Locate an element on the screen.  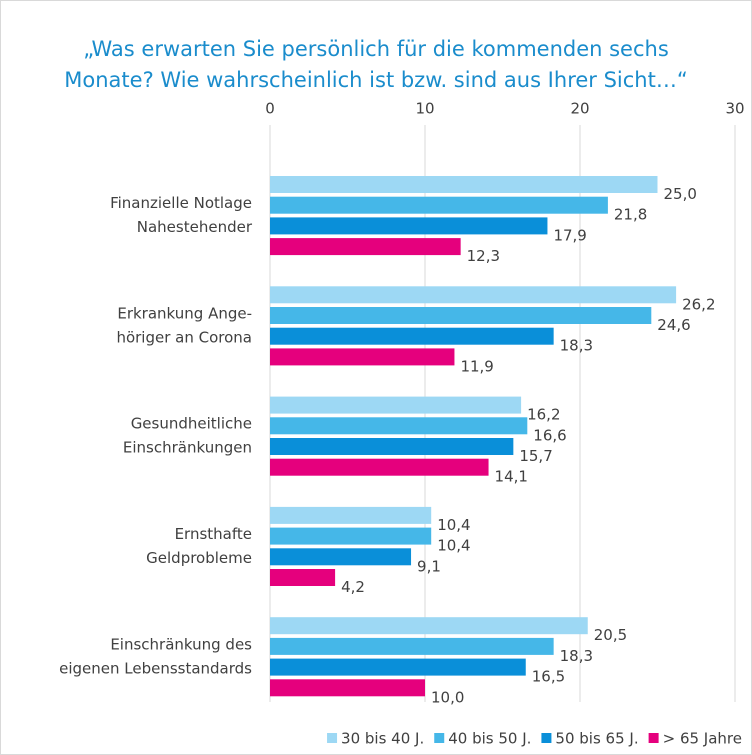
category-label: Finanzielle Notlage is located at coordinates (181, 203).